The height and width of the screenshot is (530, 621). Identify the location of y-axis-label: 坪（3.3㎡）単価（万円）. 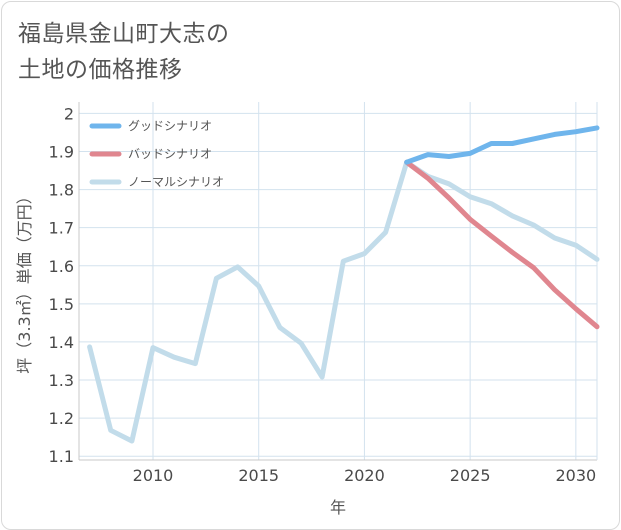
(24, 280).